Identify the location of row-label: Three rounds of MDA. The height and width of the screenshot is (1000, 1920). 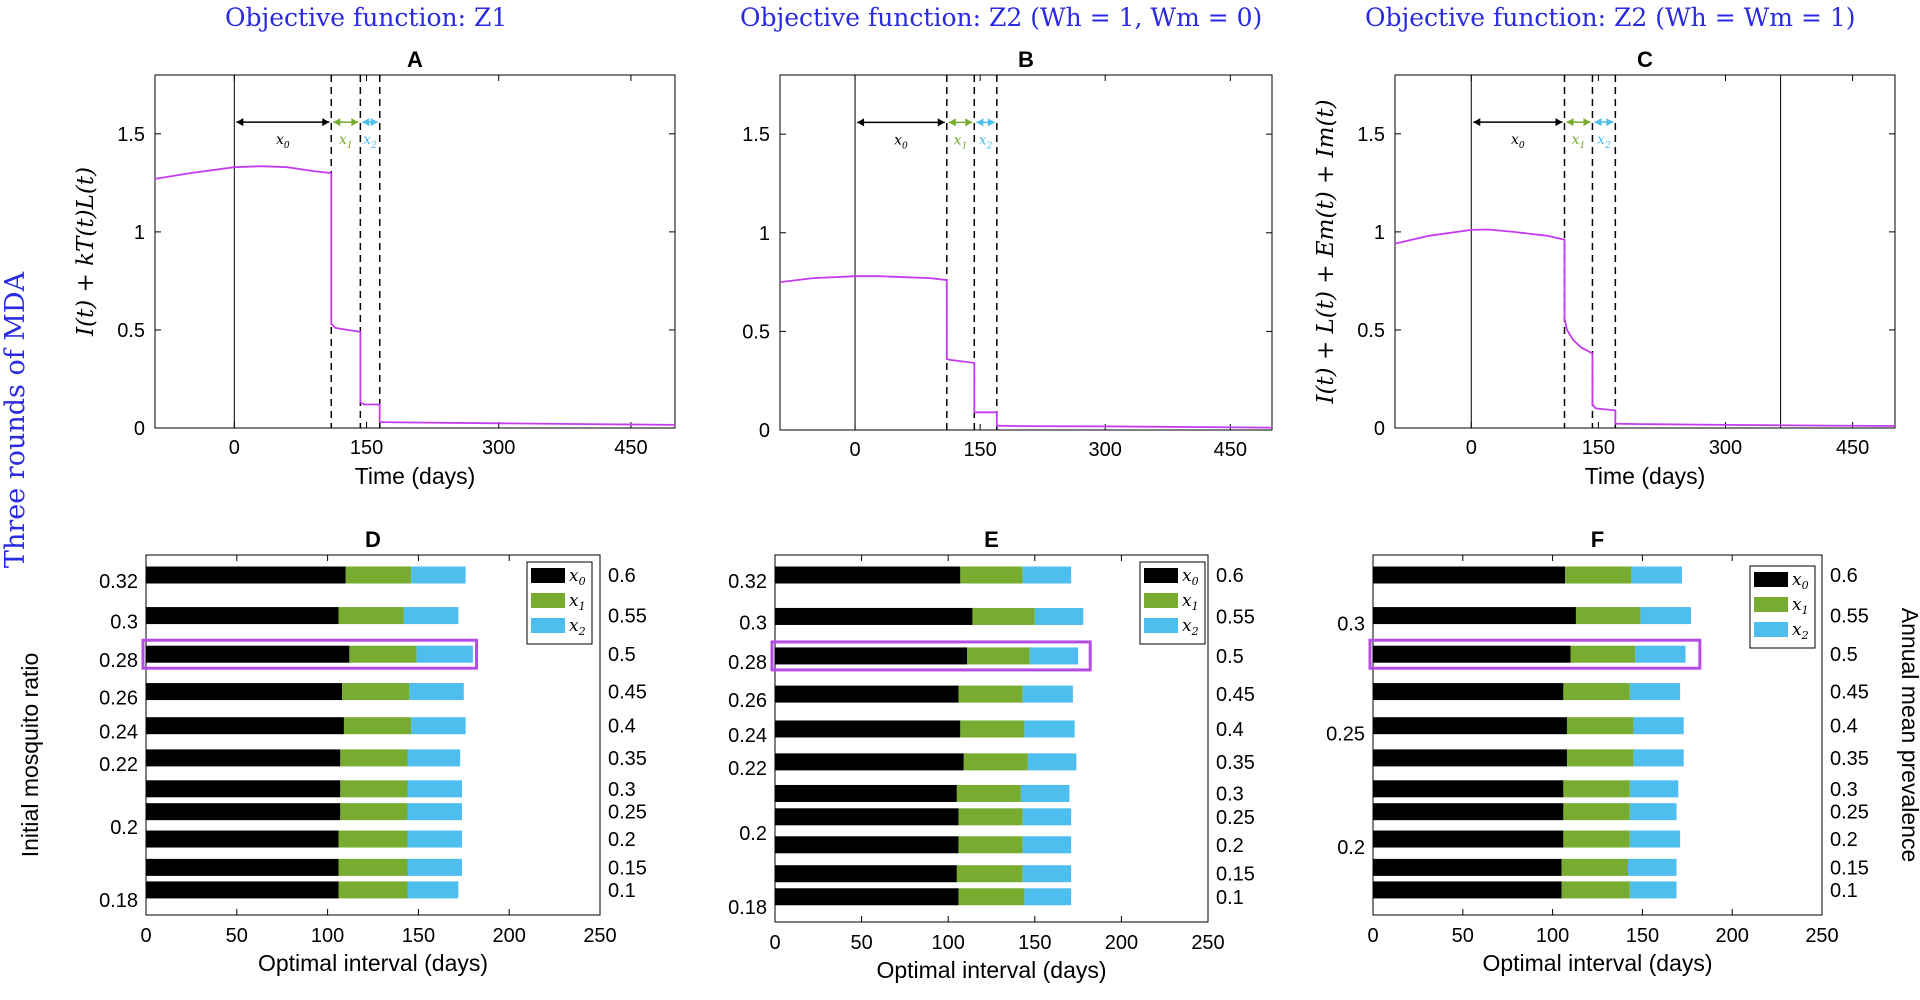
(15, 419).